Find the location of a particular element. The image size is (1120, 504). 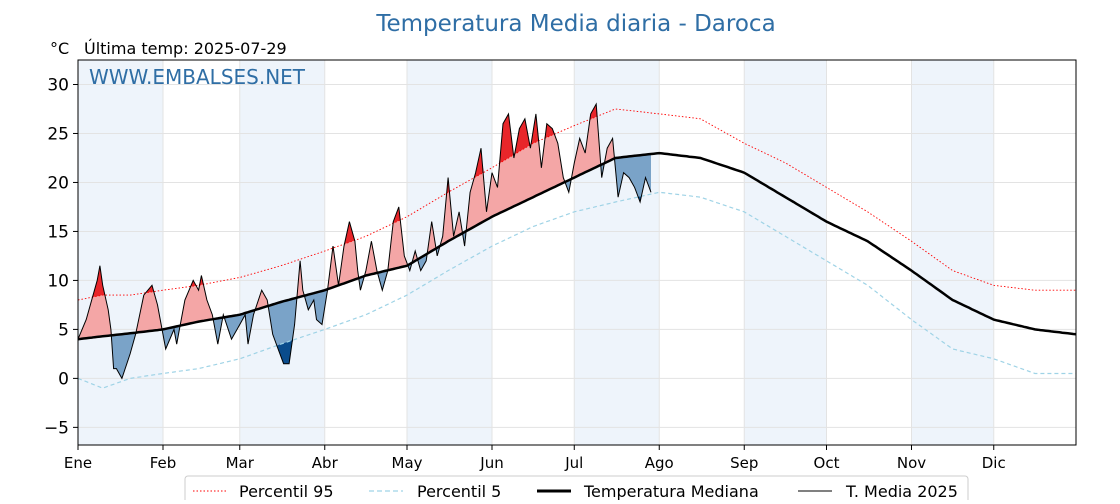

legend-label-current: T. Media 2025 is located at coordinates (901, 491).